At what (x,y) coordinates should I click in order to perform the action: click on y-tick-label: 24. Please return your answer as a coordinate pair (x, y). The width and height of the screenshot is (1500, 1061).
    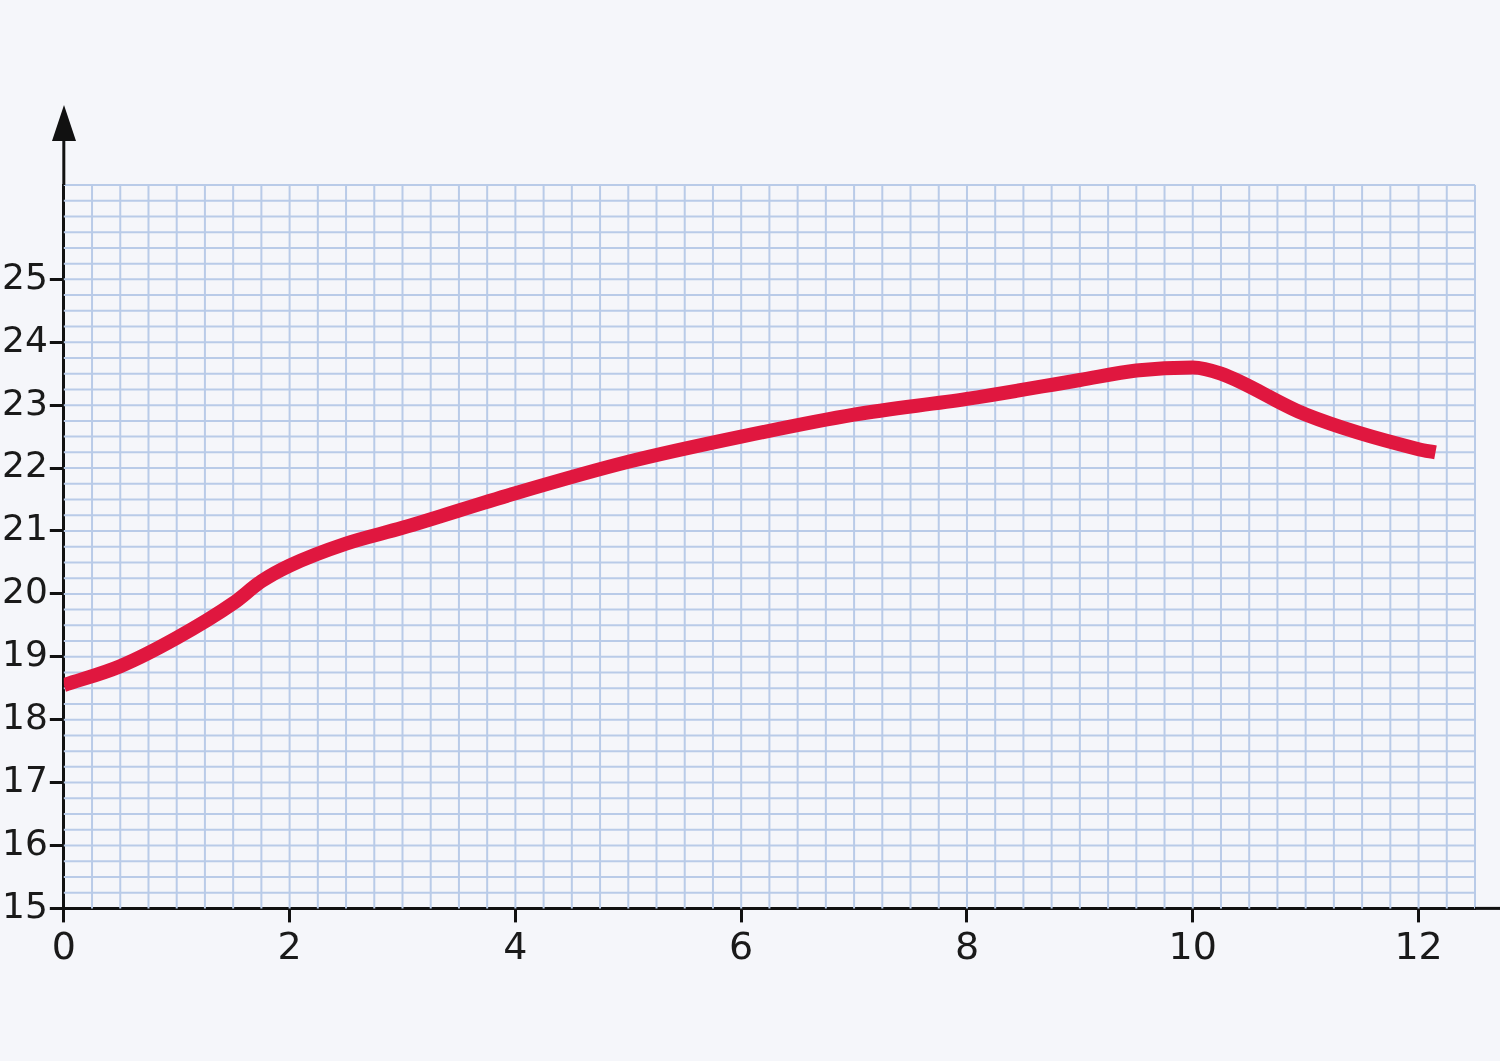
    Looking at the image, I should click on (25, 339).